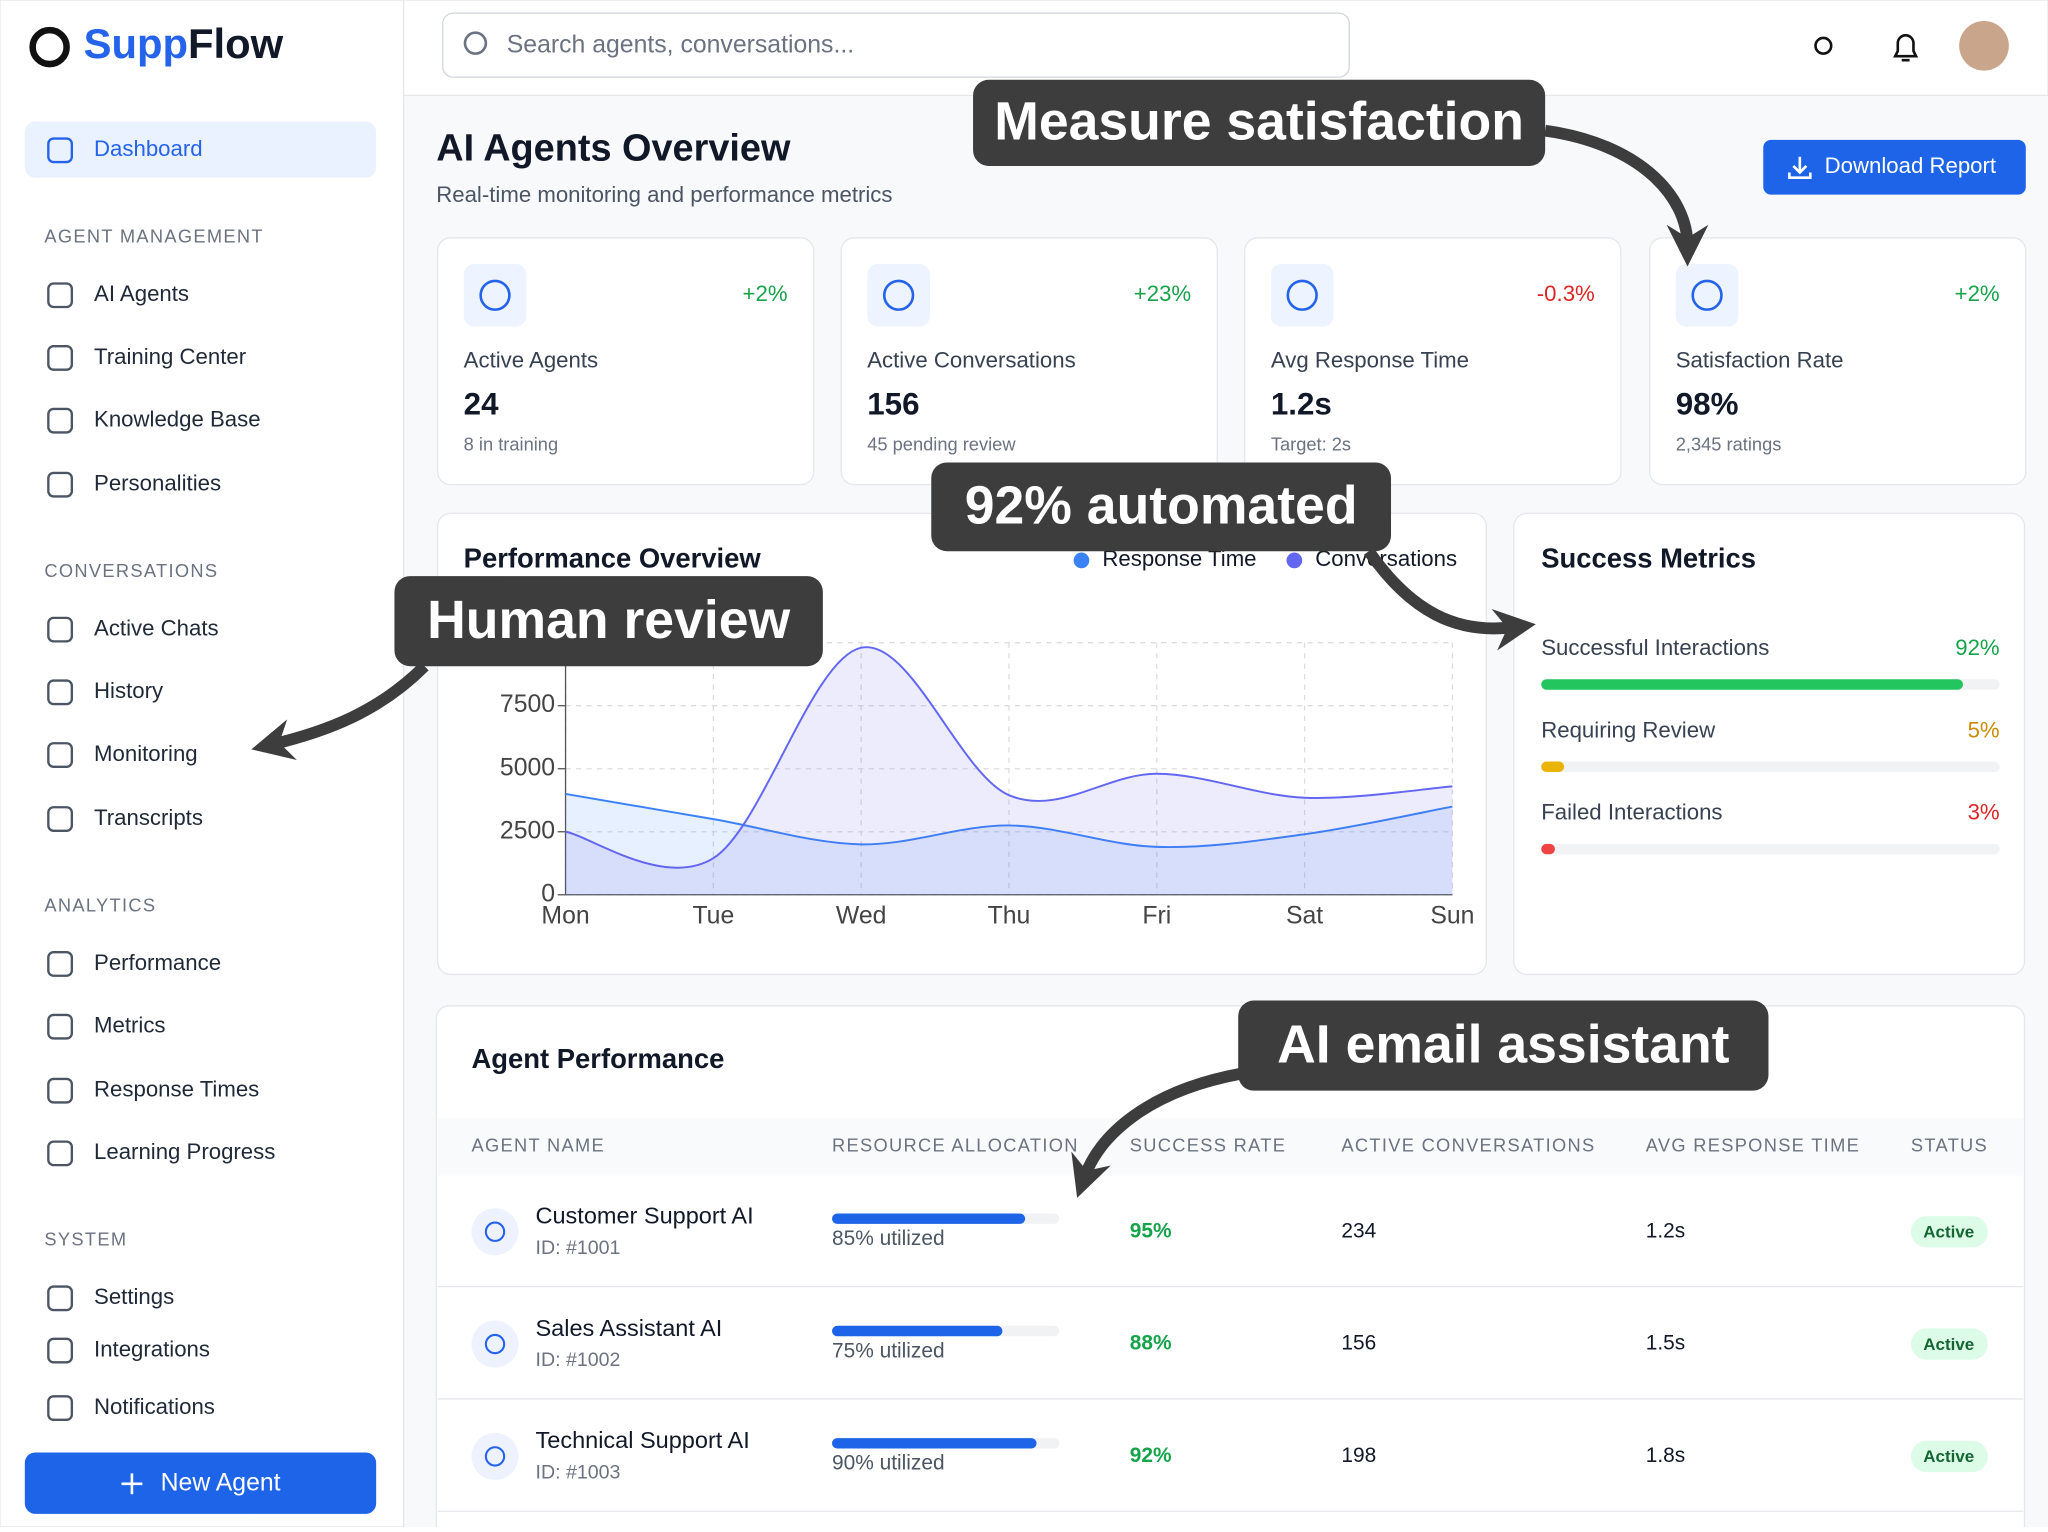 The width and height of the screenshot is (2048, 1532). Describe the element at coordinates (132, 1484) in the screenshot. I see `plus-icon` at that location.